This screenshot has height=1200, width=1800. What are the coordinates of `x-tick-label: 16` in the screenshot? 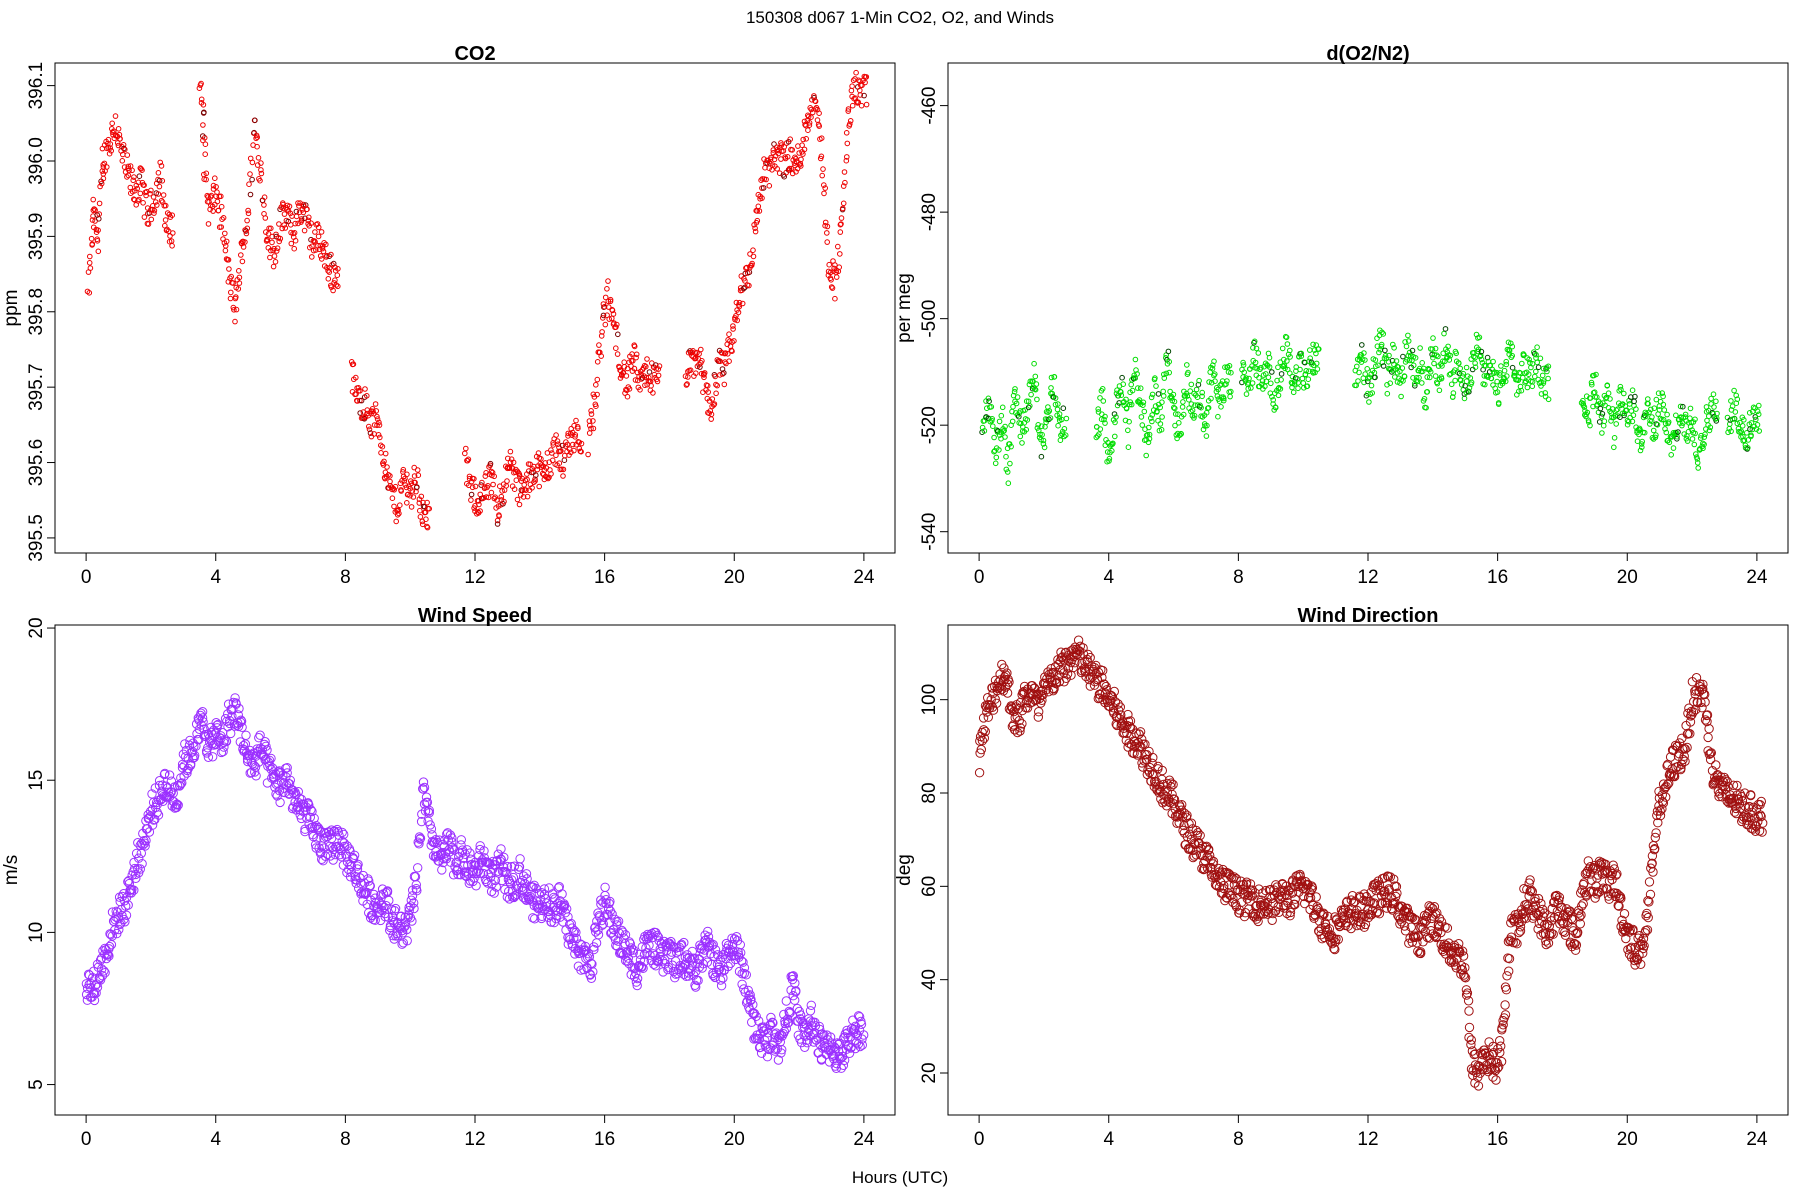 It's located at (1497, 1139).